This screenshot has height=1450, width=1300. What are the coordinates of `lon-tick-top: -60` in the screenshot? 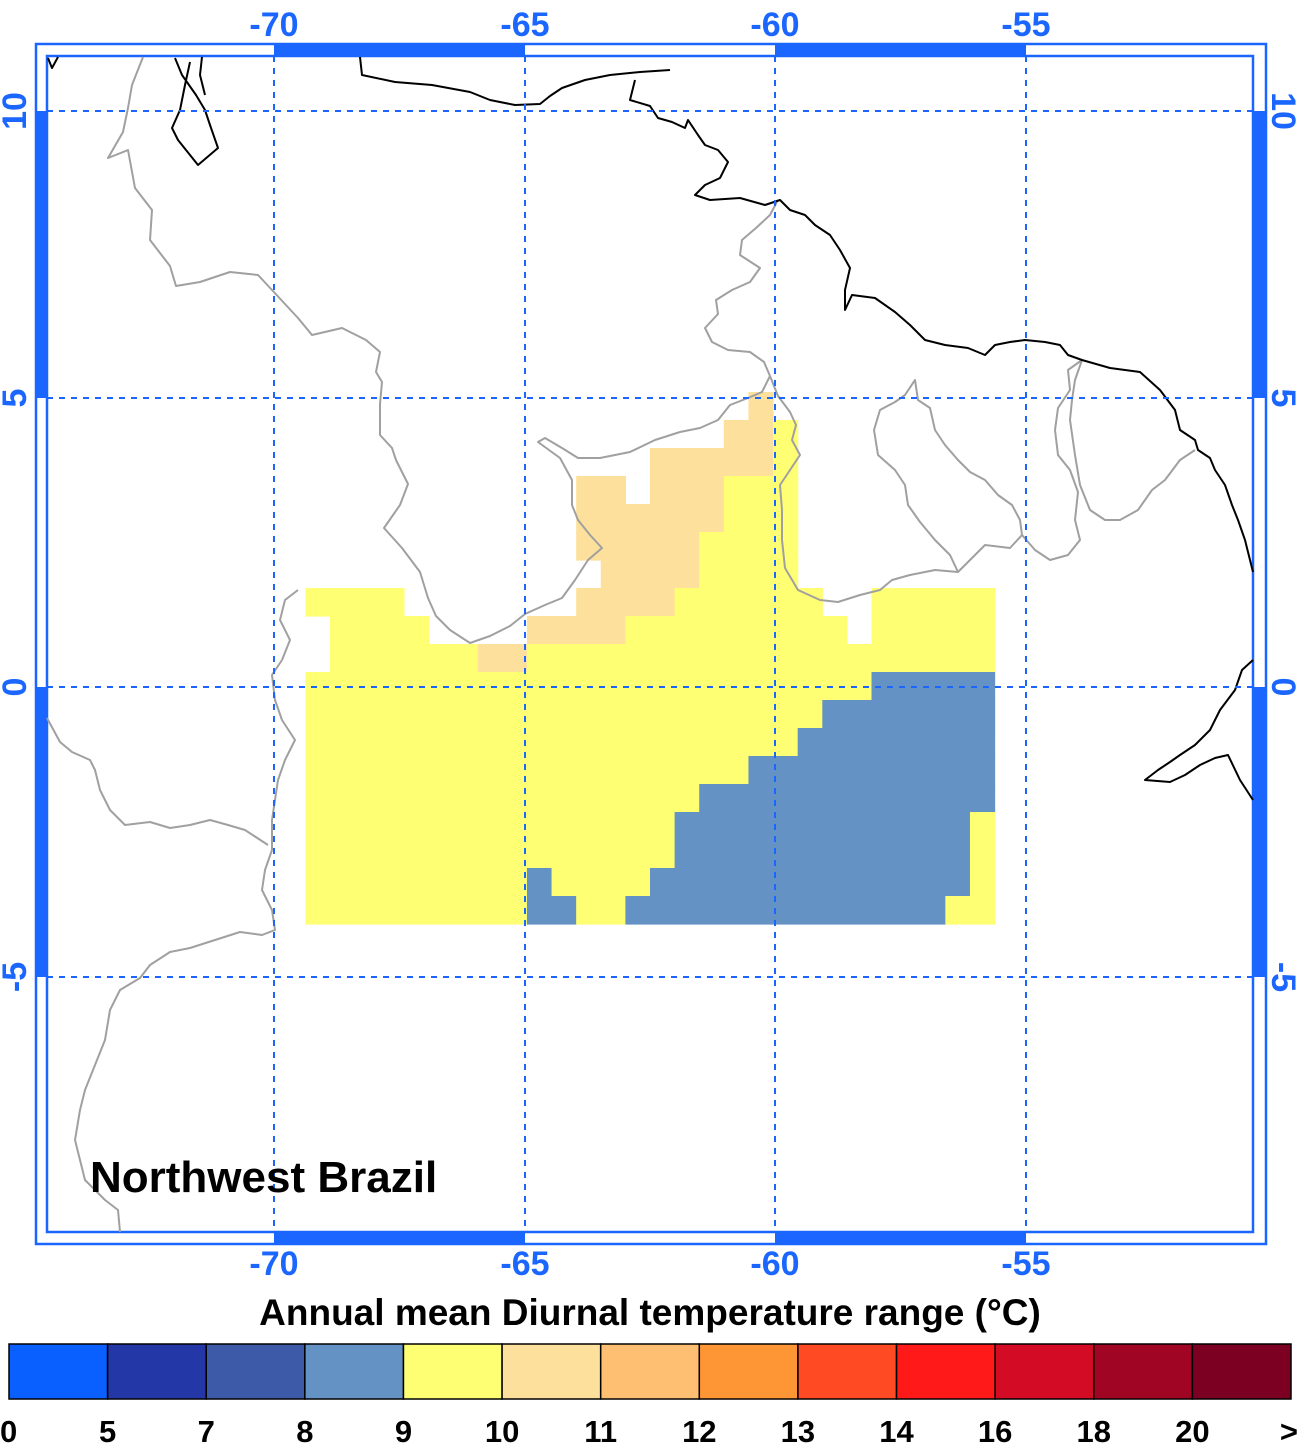 It's located at (774, 25).